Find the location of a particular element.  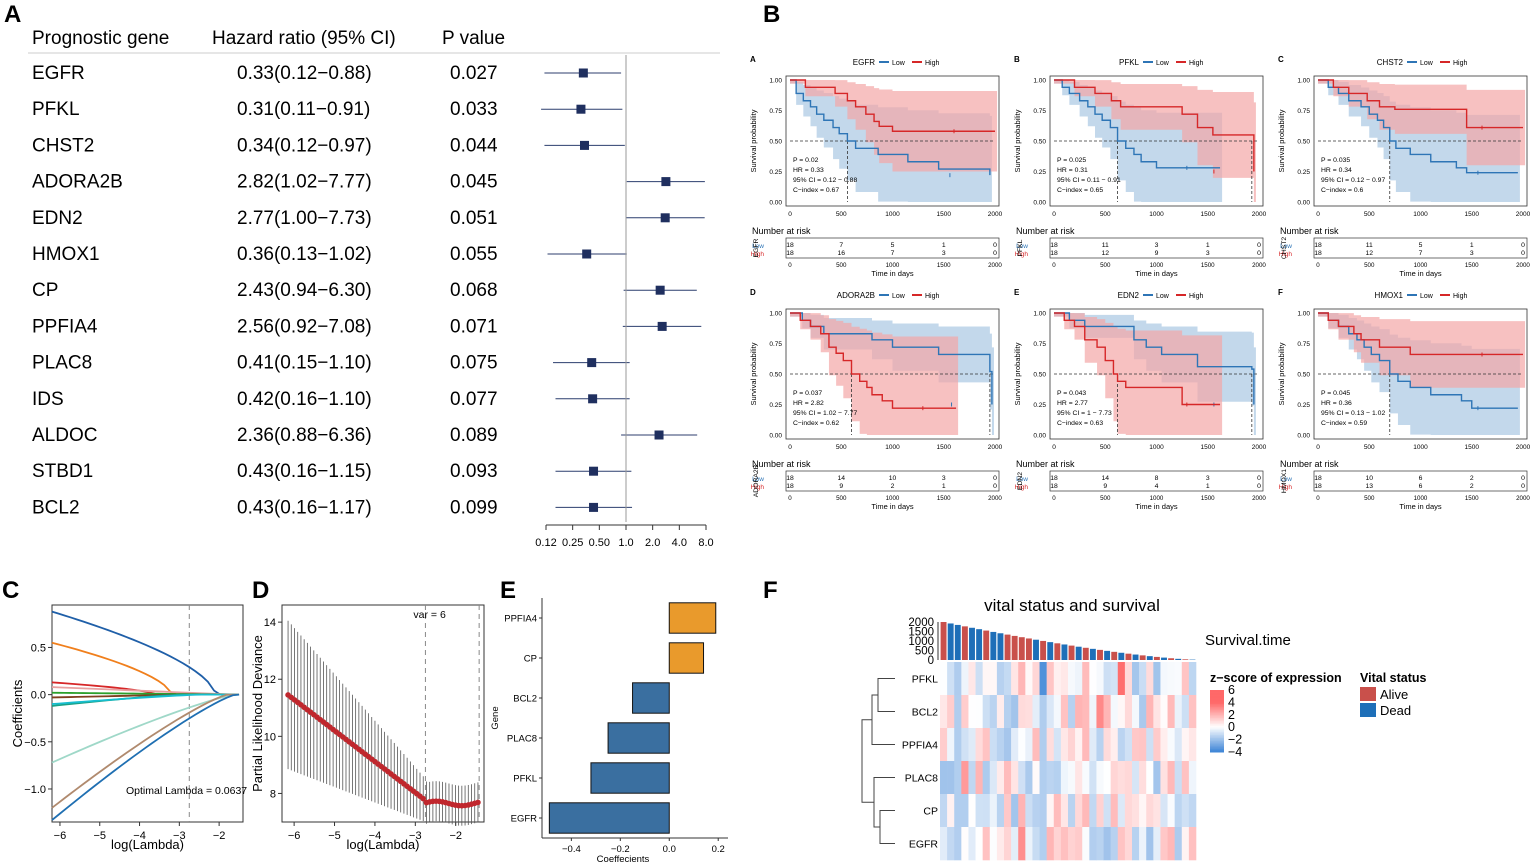

forest-p-value: 0.075 is located at coordinates (474, 363).